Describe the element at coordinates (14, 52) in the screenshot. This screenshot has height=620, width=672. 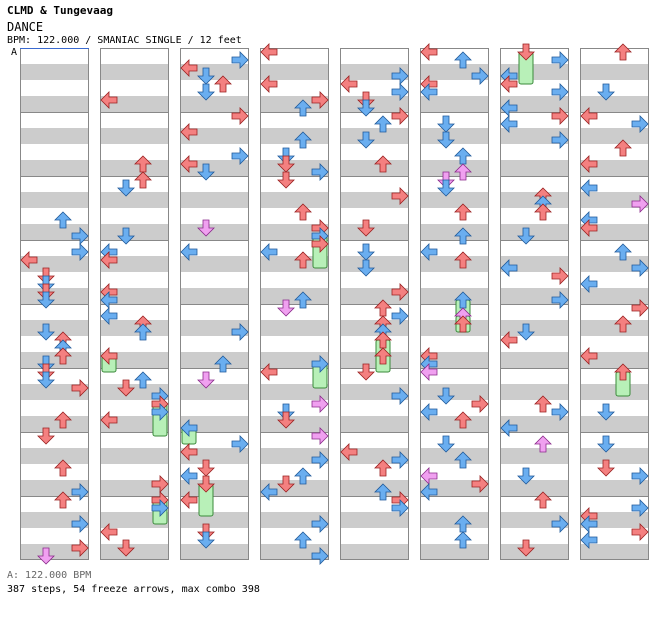
I see `section-marker: A` at that location.